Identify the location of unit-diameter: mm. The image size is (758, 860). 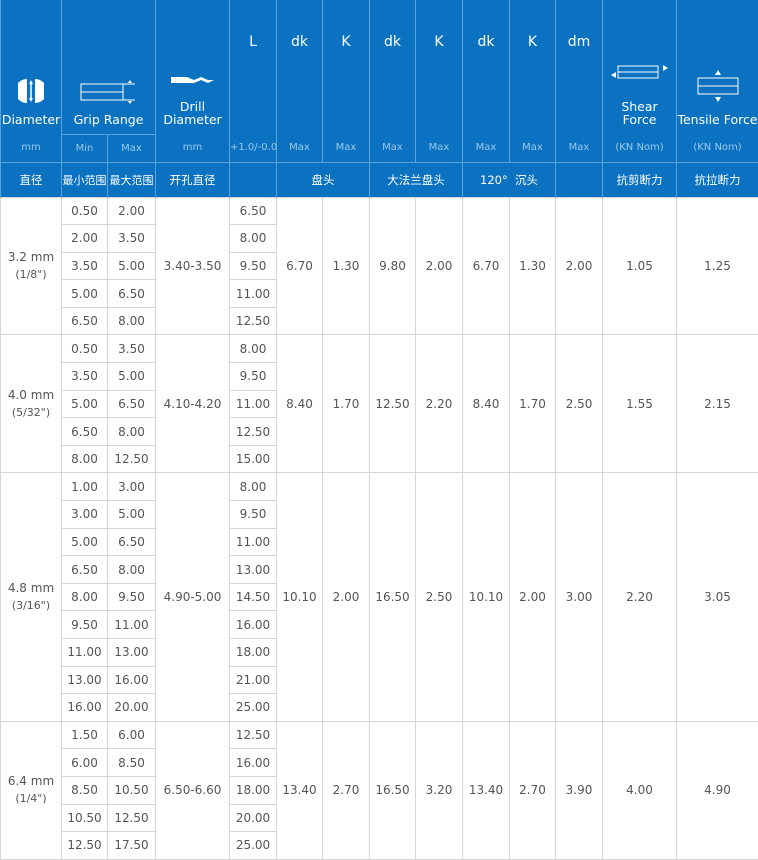
(31, 148).